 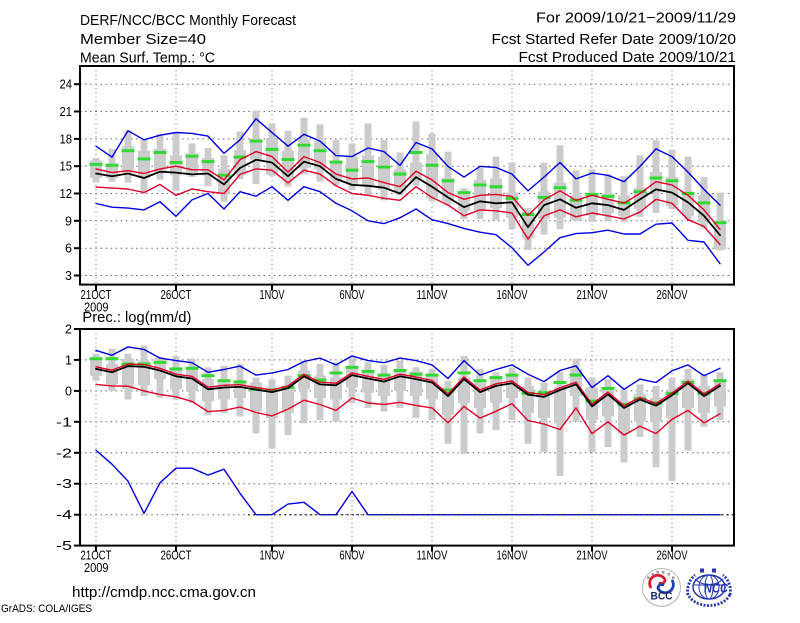 I want to click on svg-text: Fcst Produced Date 2009/10/21, so click(x=628, y=57).